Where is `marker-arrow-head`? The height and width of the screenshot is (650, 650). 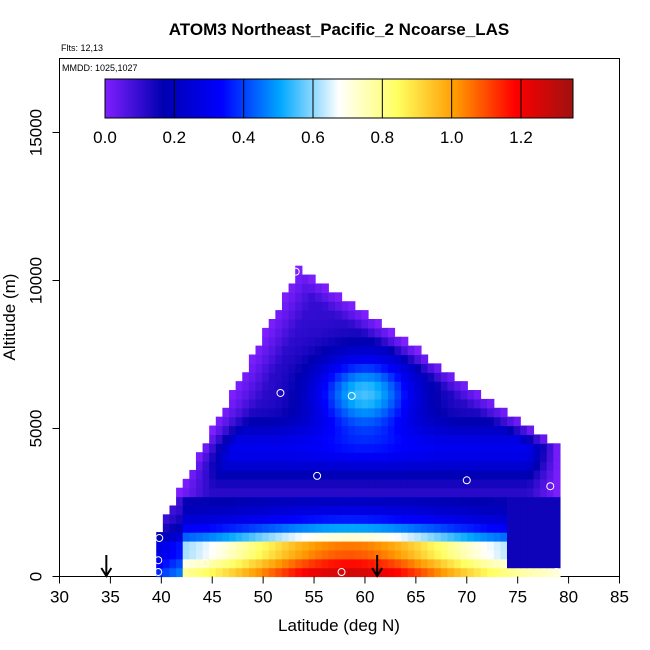 marker-arrow-head is located at coordinates (377, 572).